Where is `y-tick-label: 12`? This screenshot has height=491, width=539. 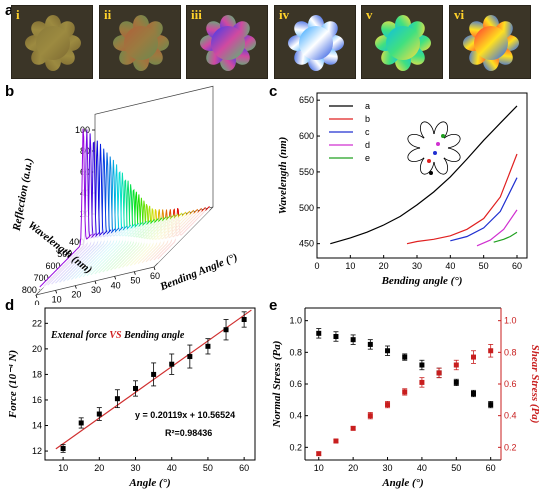
y-tick-label: 12 is located at coordinates (37, 451).